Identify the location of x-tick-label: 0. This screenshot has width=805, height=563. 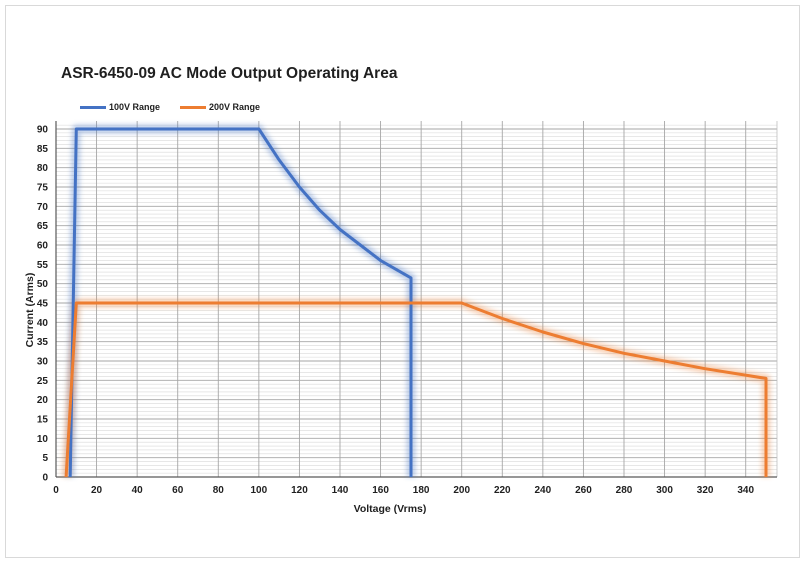
(56, 490).